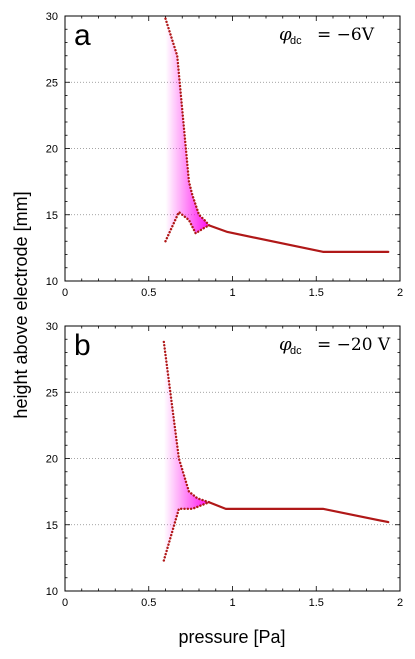 This screenshot has height=659, width=415. Describe the element at coordinates (82, 345) in the screenshot. I see `panel-letter: b` at that location.